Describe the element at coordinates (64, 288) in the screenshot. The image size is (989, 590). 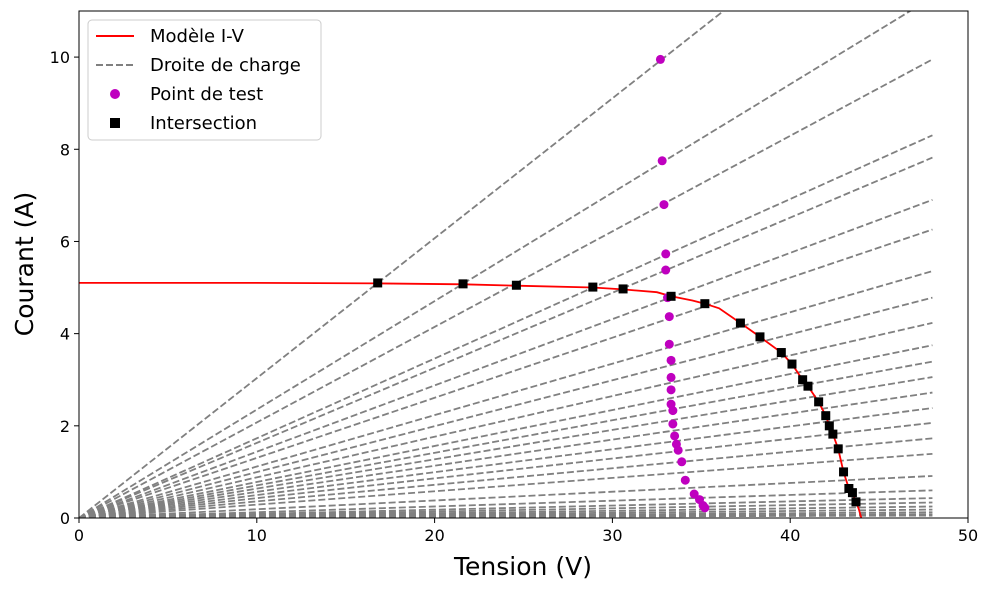
I see `y-axis: 0 2 4 6 8 10` at that location.